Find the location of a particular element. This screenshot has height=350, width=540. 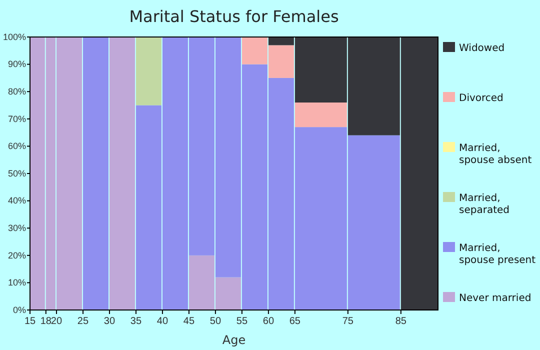

y-tick-label: 70% is located at coordinates (17, 119).